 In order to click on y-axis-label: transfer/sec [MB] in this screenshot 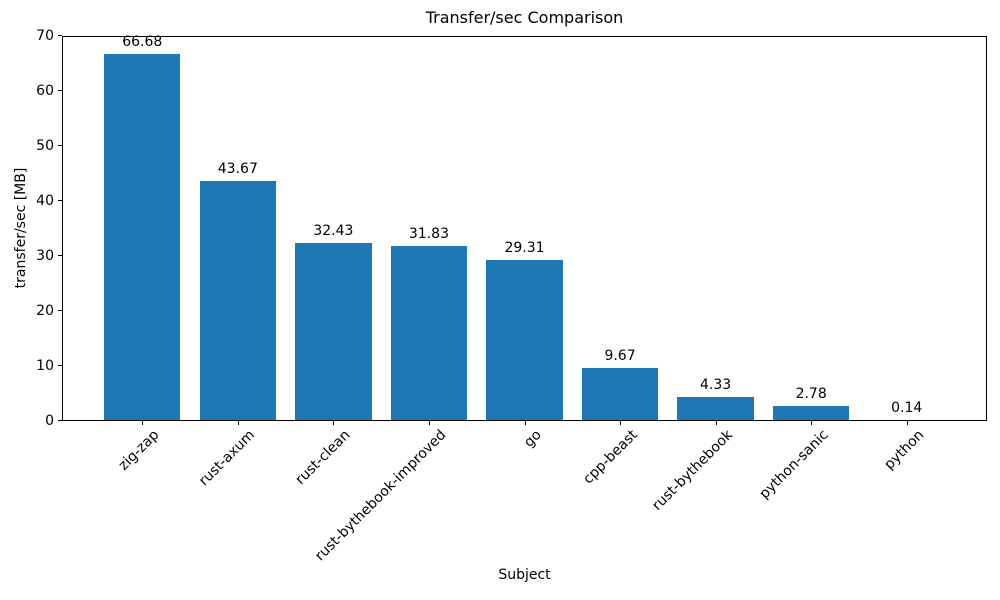, I will do `click(21, 228)`.